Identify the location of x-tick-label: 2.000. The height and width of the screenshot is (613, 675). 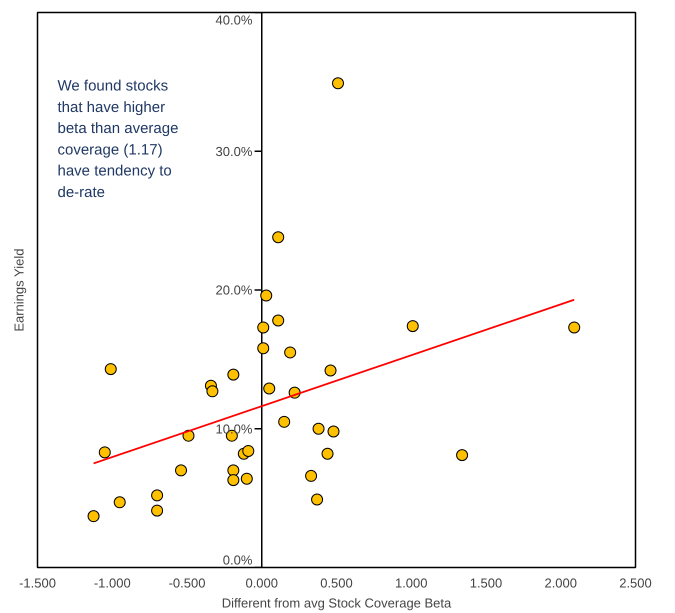
(561, 583).